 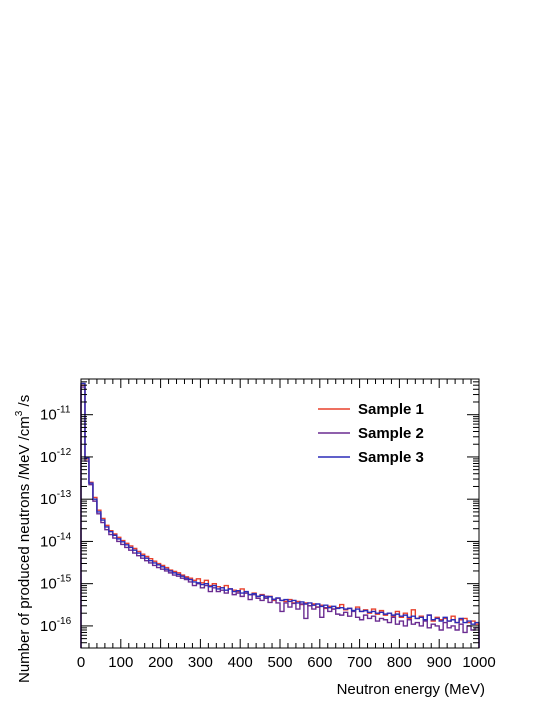 What do you see at coordinates (399, 662) in the screenshot?
I see `x-tick-label: 800` at bounding box center [399, 662].